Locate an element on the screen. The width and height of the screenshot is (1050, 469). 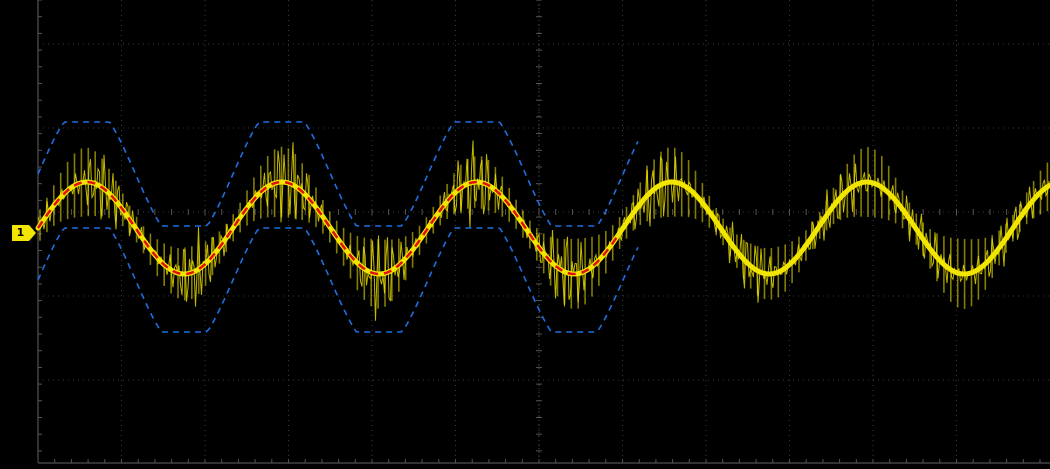
channel-1-label: 1 is located at coordinates (20, 233).